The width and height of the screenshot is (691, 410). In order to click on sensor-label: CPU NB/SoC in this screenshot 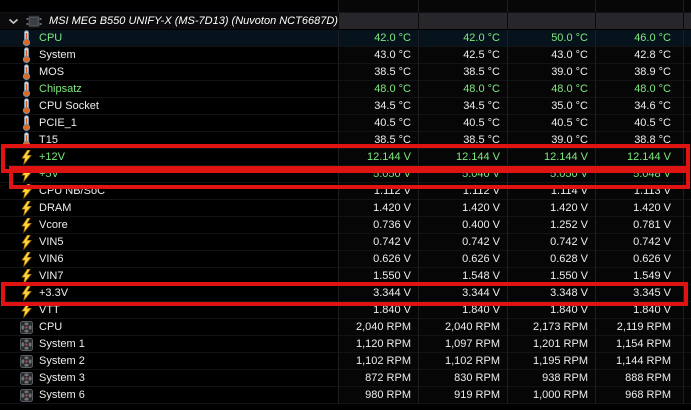, I will do `click(72, 191)`.